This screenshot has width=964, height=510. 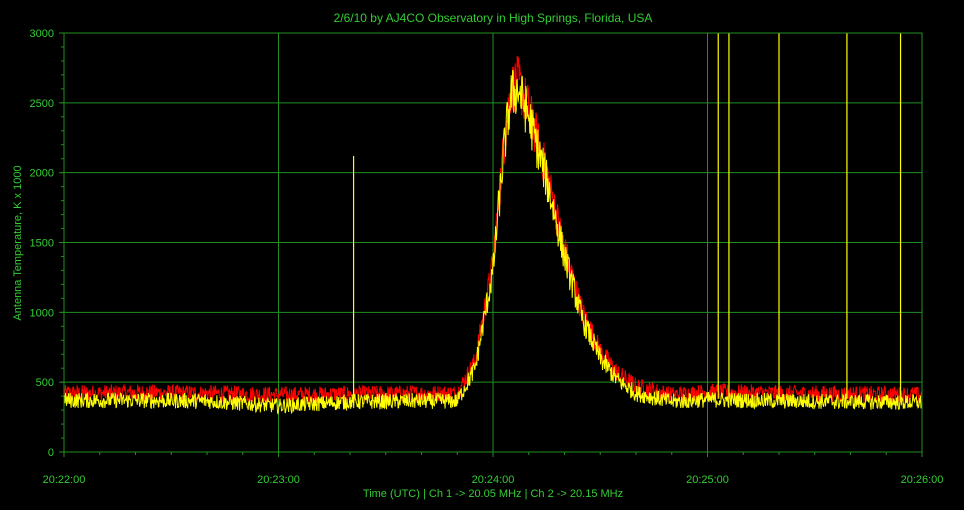 I want to click on x-tick-label: 20:24:00, so click(x=493, y=480).